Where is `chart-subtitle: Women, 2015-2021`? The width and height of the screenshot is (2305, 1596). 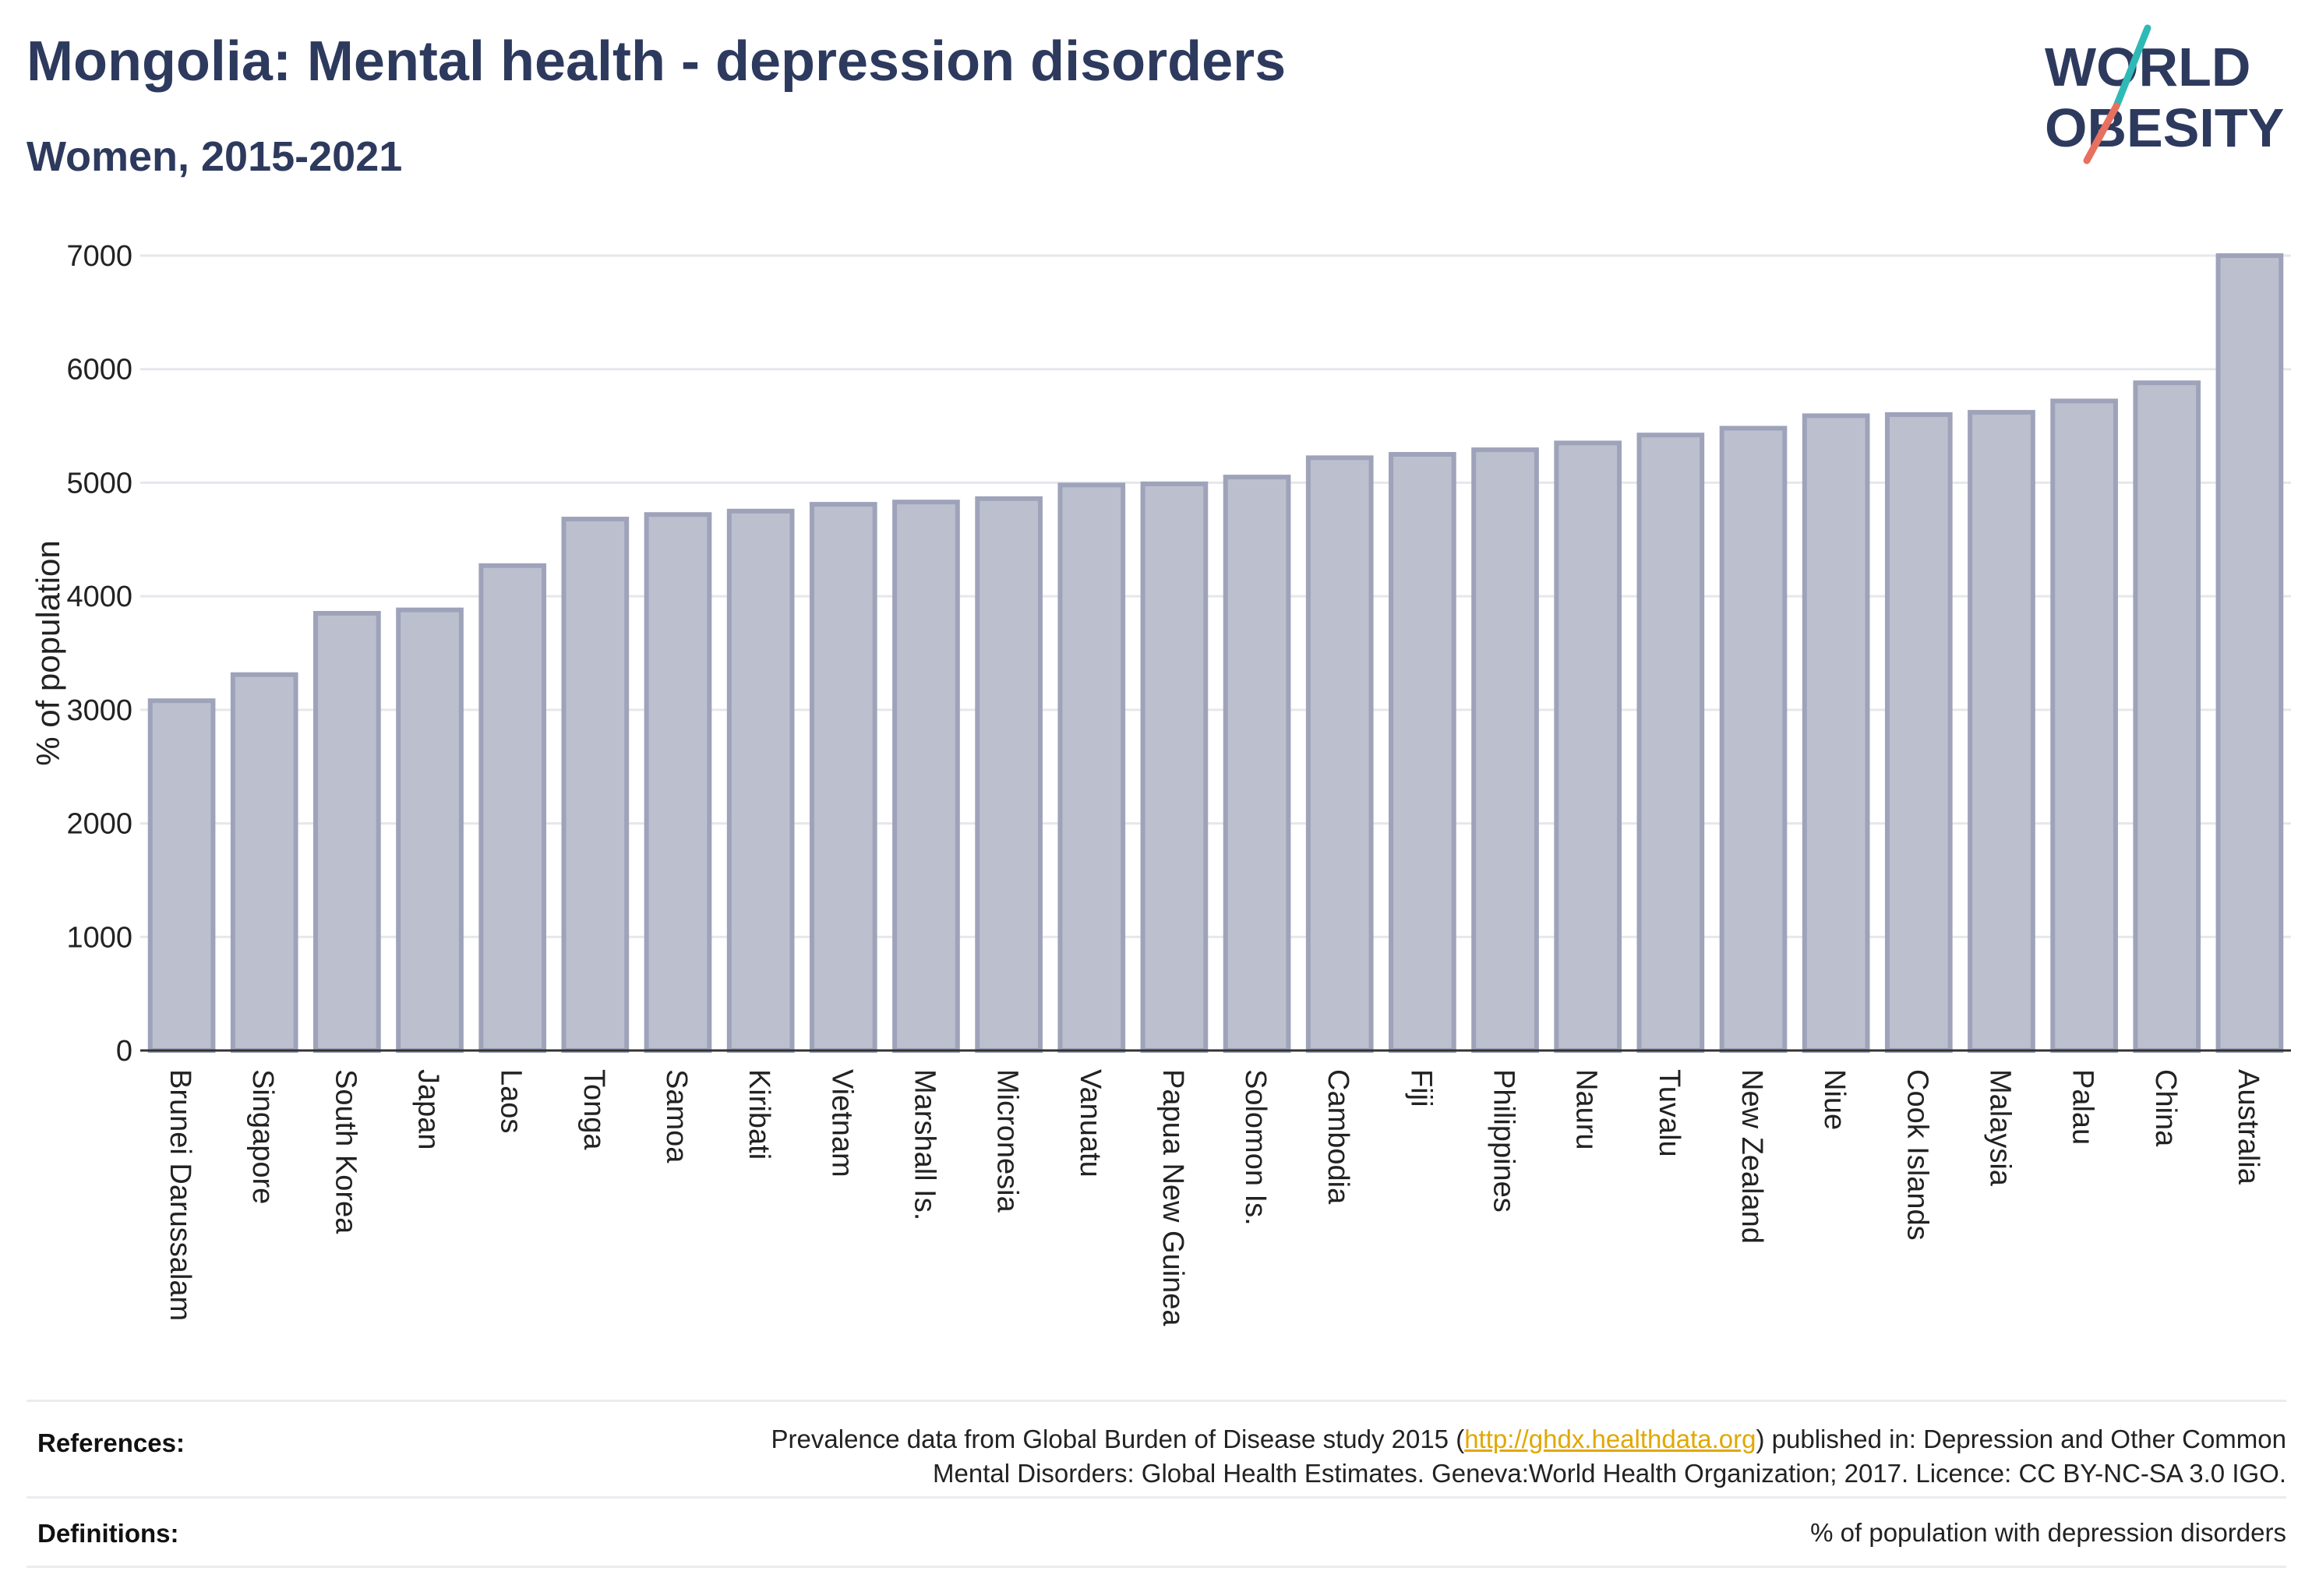
chart-subtitle: Women, 2015-2021 is located at coordinates (215, 156).